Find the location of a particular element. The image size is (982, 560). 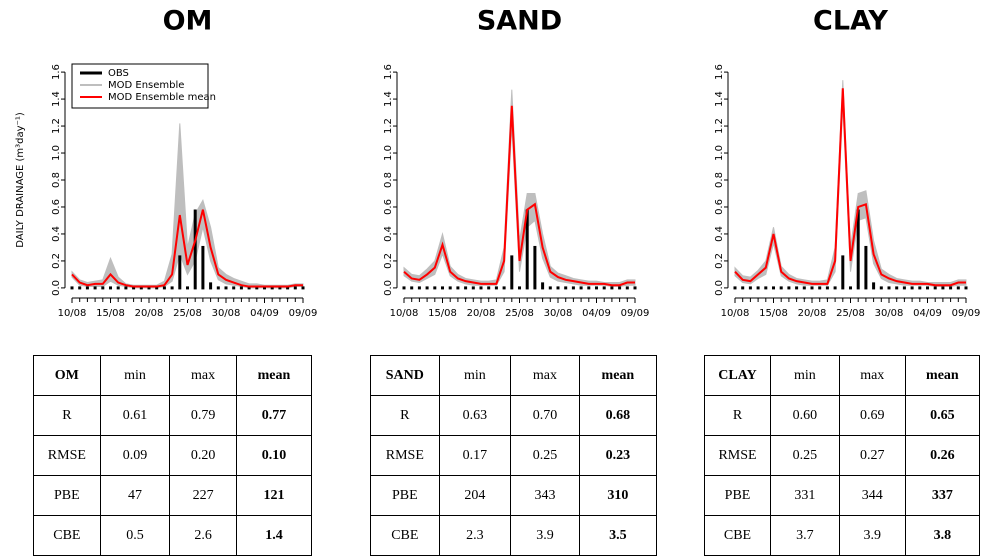

table-cell: 0.63 is located at coordinates (475, 415).